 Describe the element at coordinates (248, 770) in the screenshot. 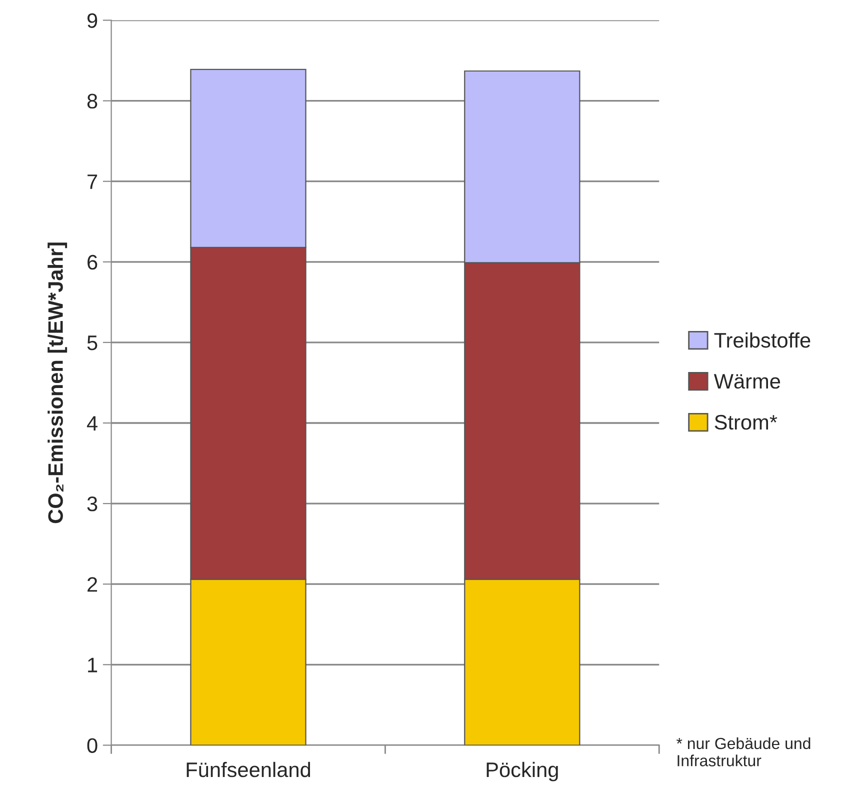

I see `x-tick-label: Fünfseenland` at that location.